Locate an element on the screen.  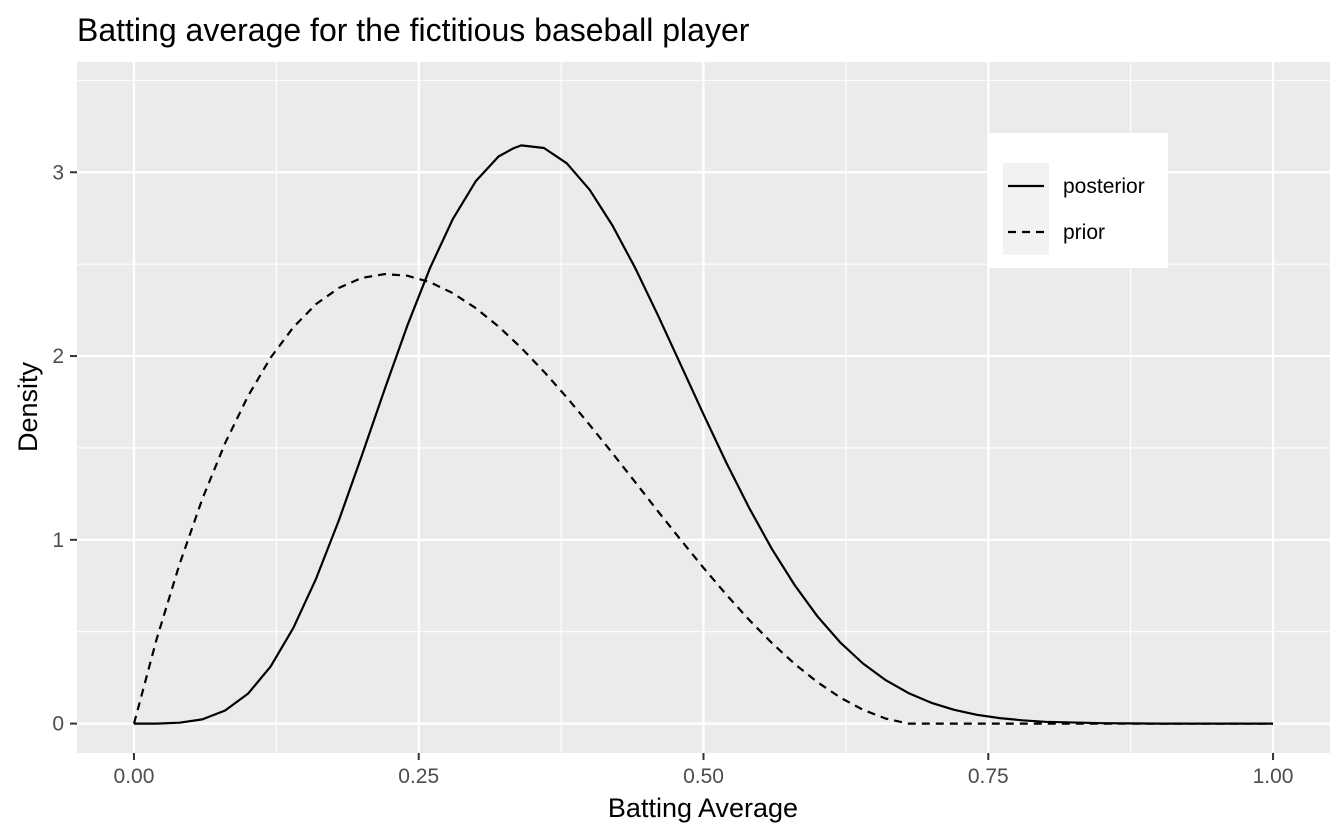
y-axis: 0 1 2 3 is located at coordinates (64, 448).